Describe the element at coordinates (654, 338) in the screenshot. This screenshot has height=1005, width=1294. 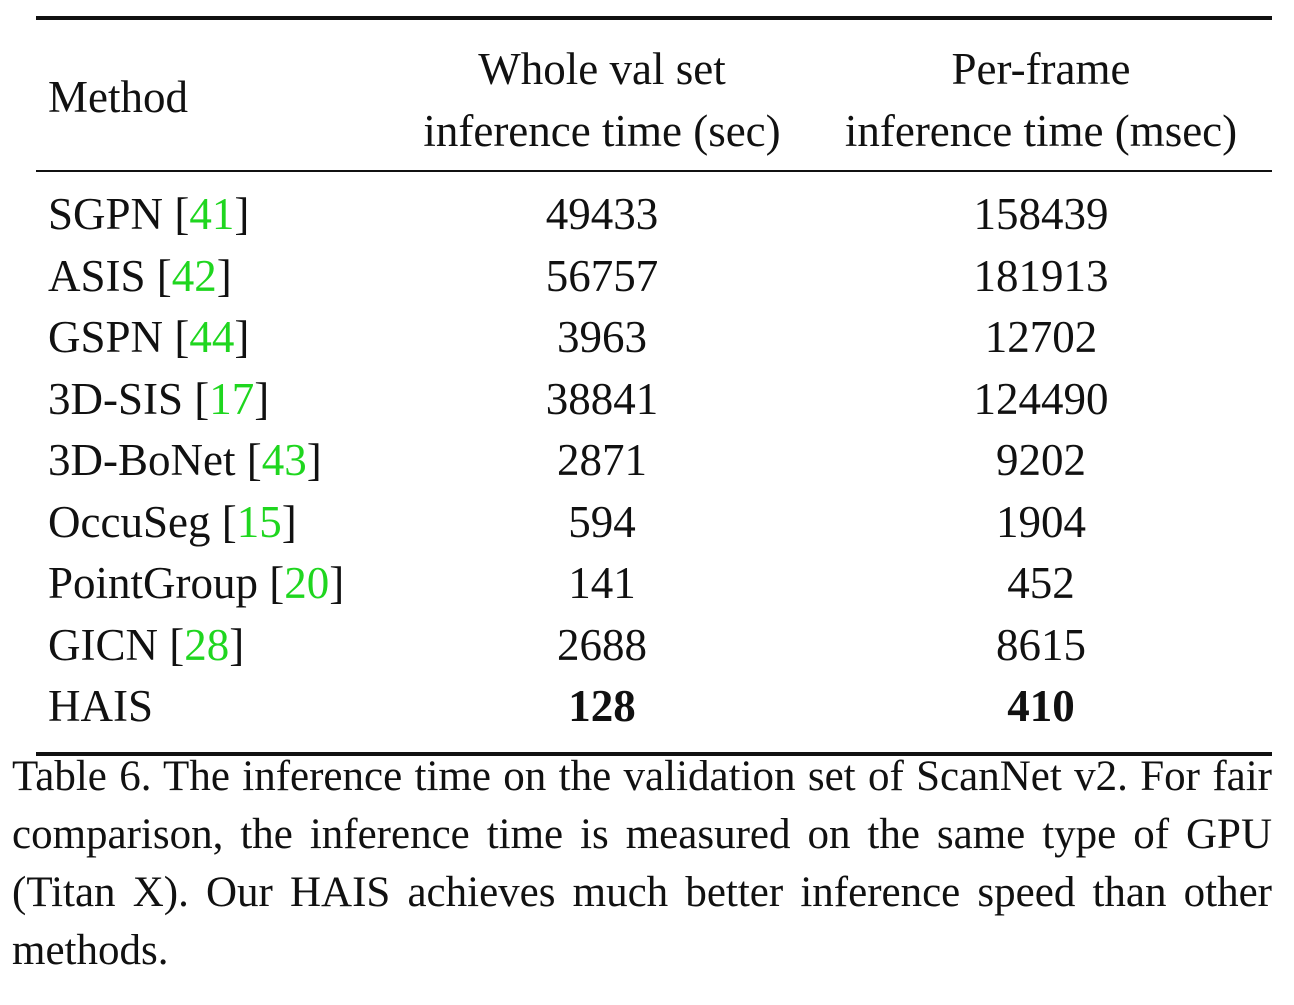
I see `table-row: GSPN [44] 3963 12702` at that location.